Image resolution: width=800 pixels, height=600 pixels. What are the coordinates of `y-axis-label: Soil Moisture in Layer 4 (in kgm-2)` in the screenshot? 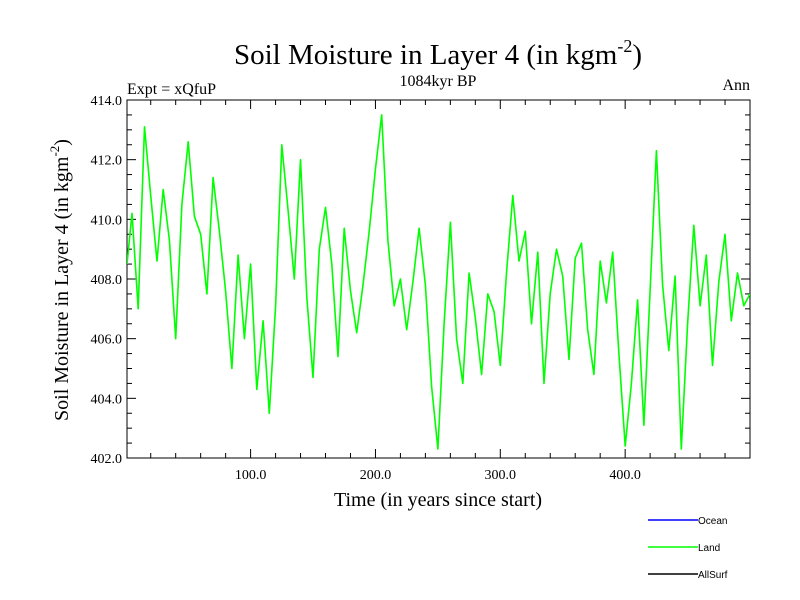 It's located at (60, 280).